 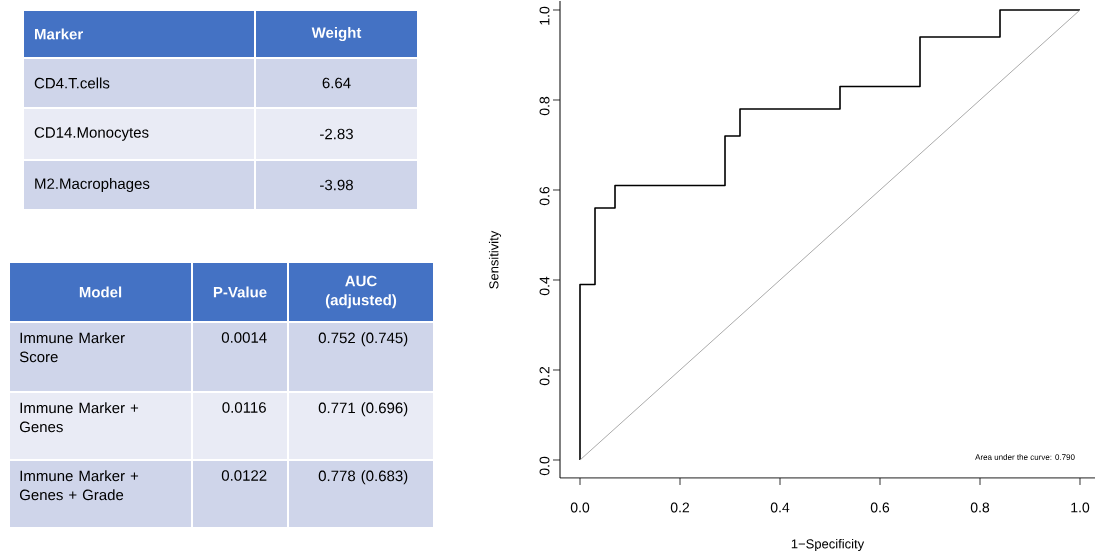 I want to click on y-tick-label: 0.6, so click(x=544, y=196).